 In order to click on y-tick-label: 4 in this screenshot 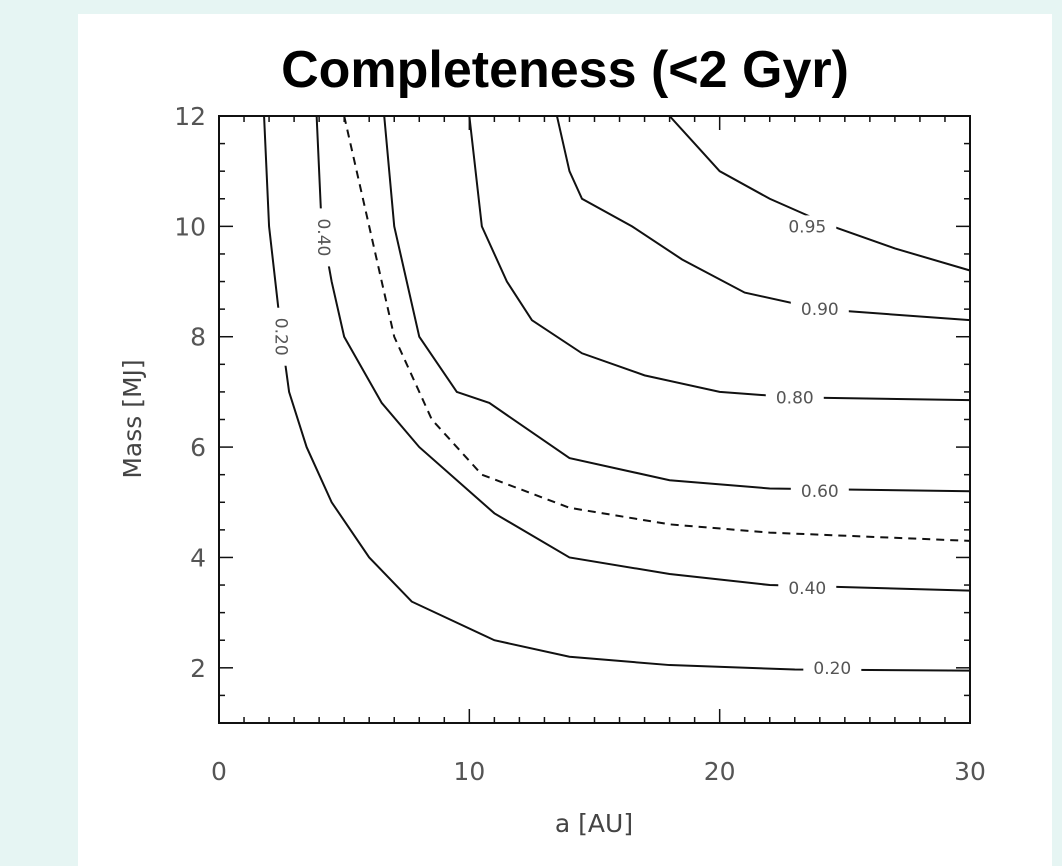, I will do `click(198, 557)`.